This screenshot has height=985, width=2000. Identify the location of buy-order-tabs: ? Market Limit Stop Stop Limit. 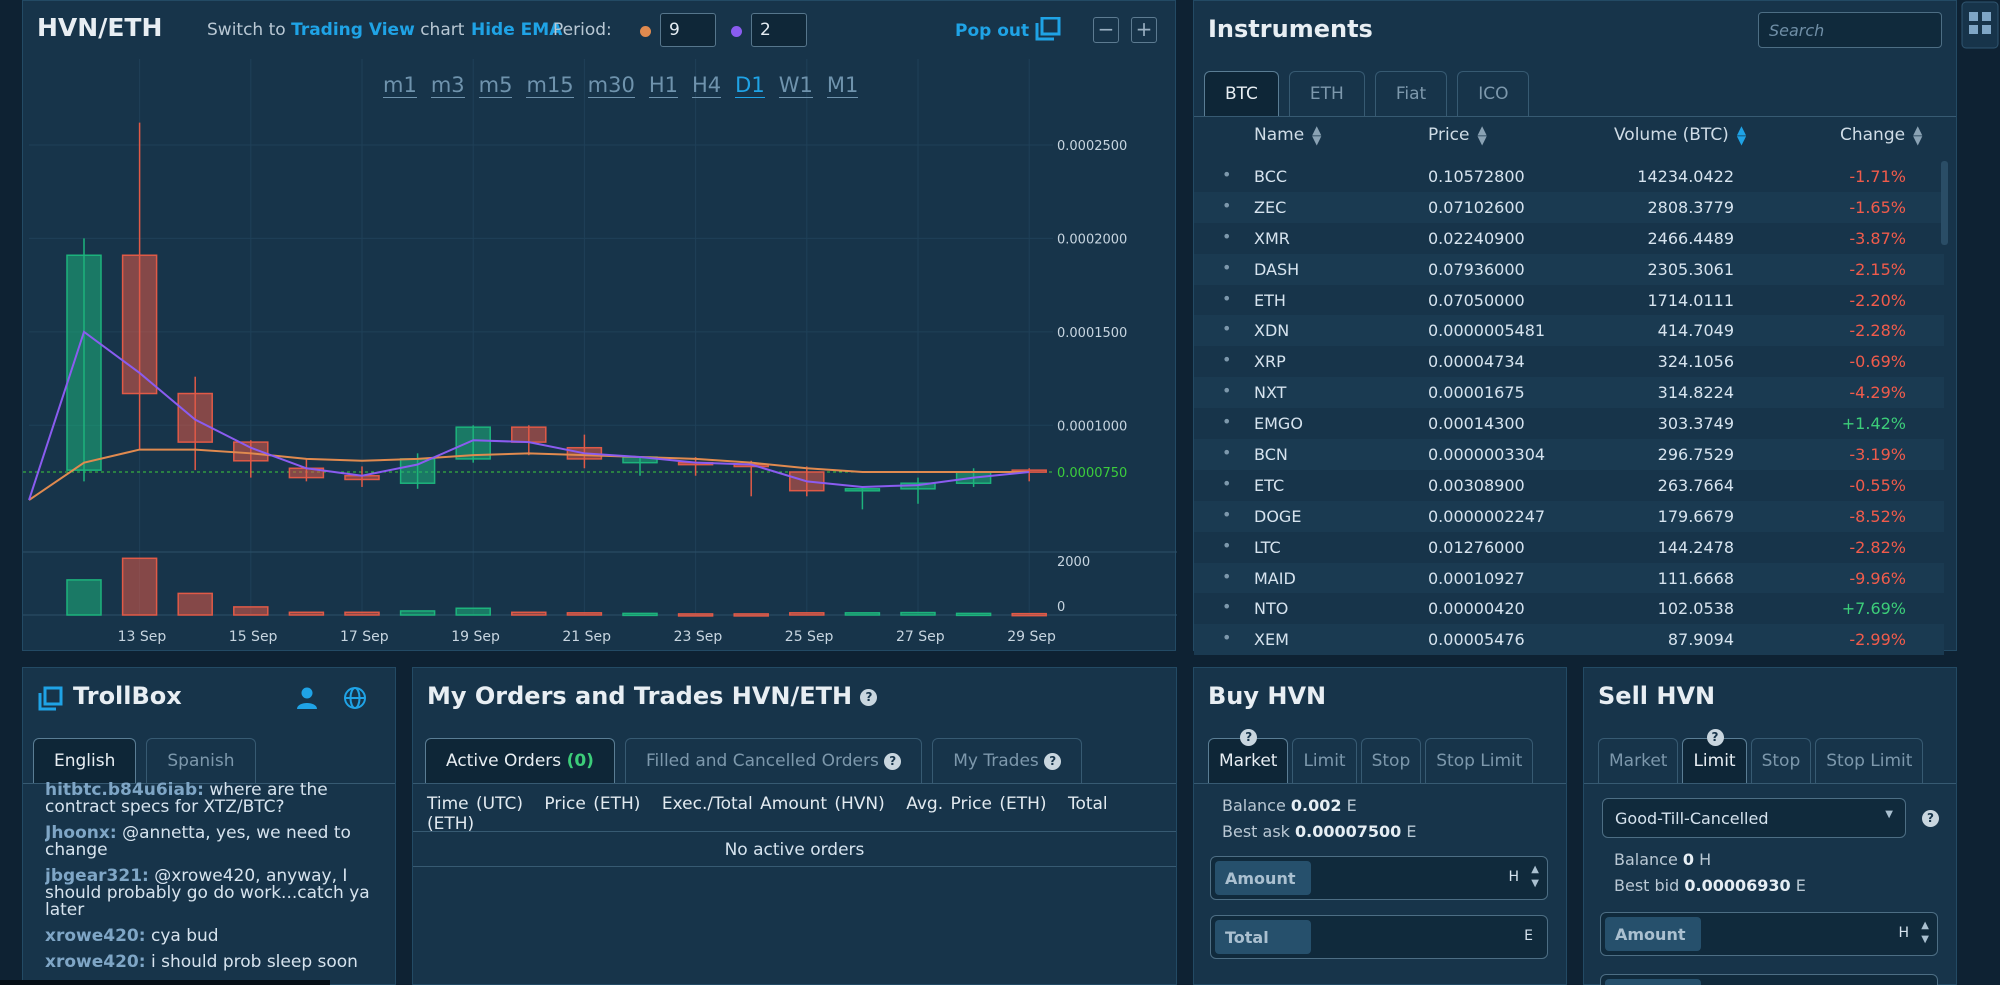
(1372, 756).